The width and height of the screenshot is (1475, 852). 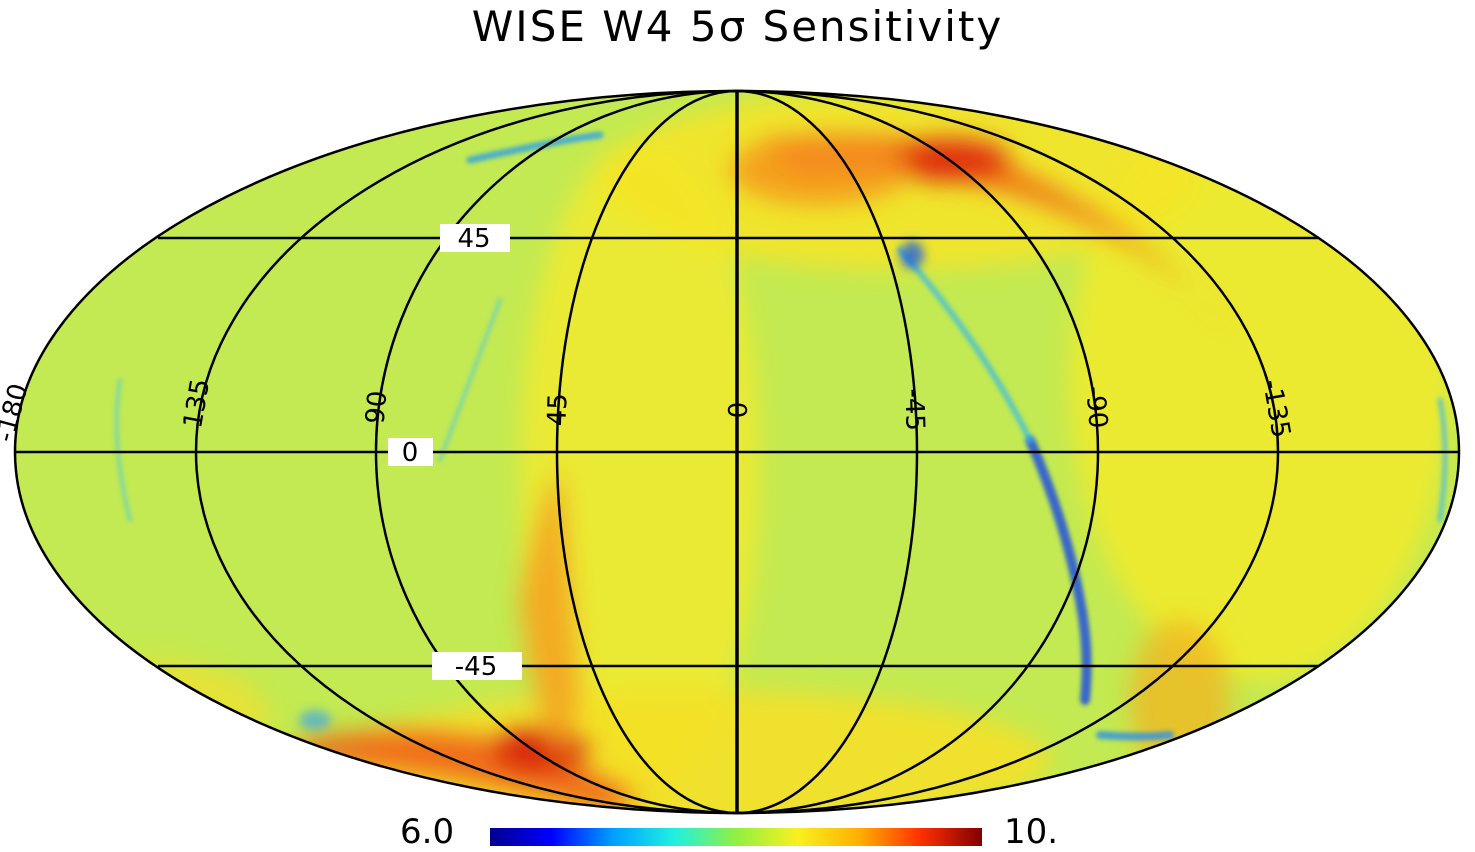 What do you see at coordinates (737, 26) in the screenshot?
I see `map-title: WISE W4 5σ Sensitivity` at bounding box center [737, 26].